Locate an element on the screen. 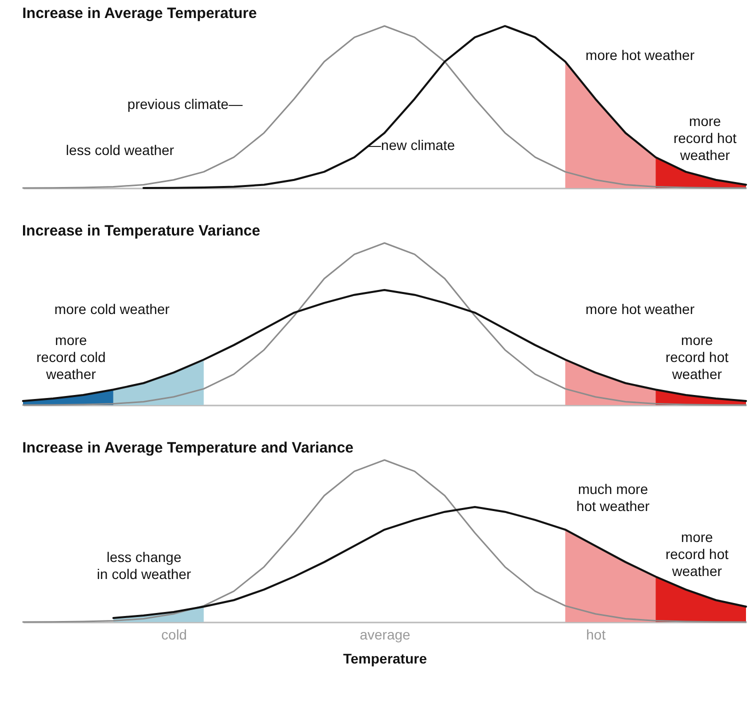  x-tick-label: average is located at coordinates (385, 634).